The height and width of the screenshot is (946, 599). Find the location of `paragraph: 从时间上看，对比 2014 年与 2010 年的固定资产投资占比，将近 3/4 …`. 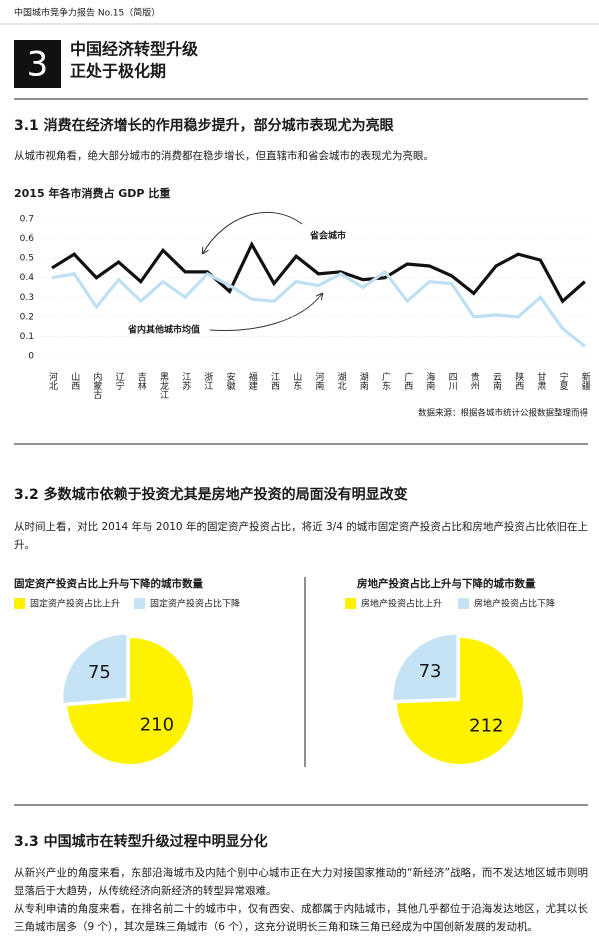

paragraph: 从时间上看，对比 2014 年与 2010 年的固定资产投资占比，将近 3/4 … is located at coordinates (301, 536).